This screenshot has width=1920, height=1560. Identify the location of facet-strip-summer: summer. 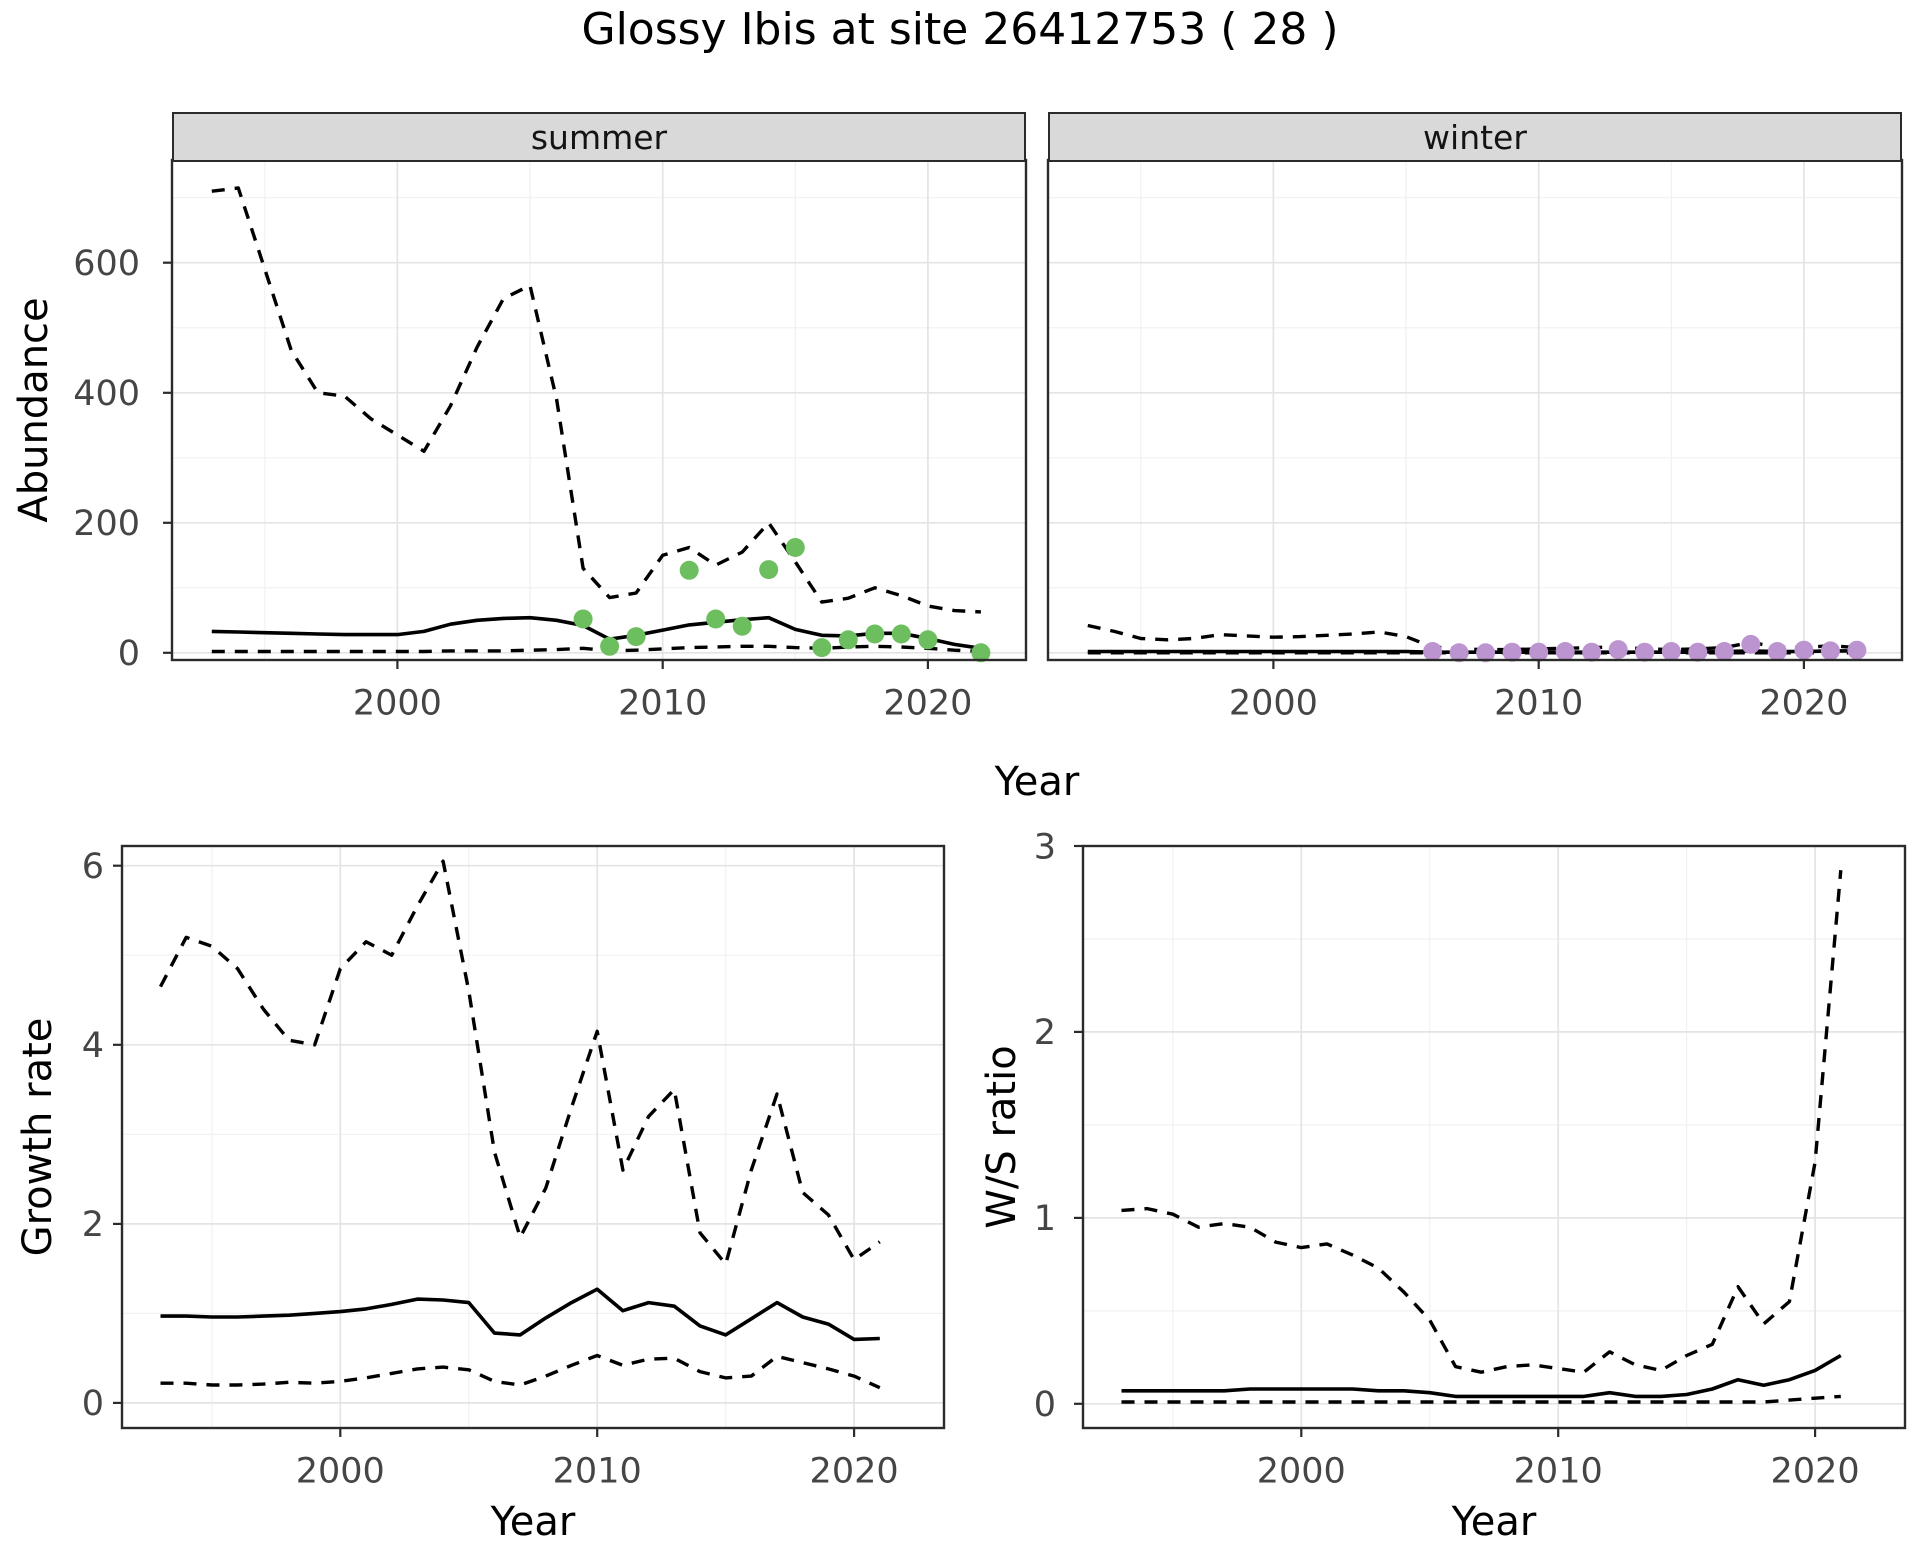
(599, 137).